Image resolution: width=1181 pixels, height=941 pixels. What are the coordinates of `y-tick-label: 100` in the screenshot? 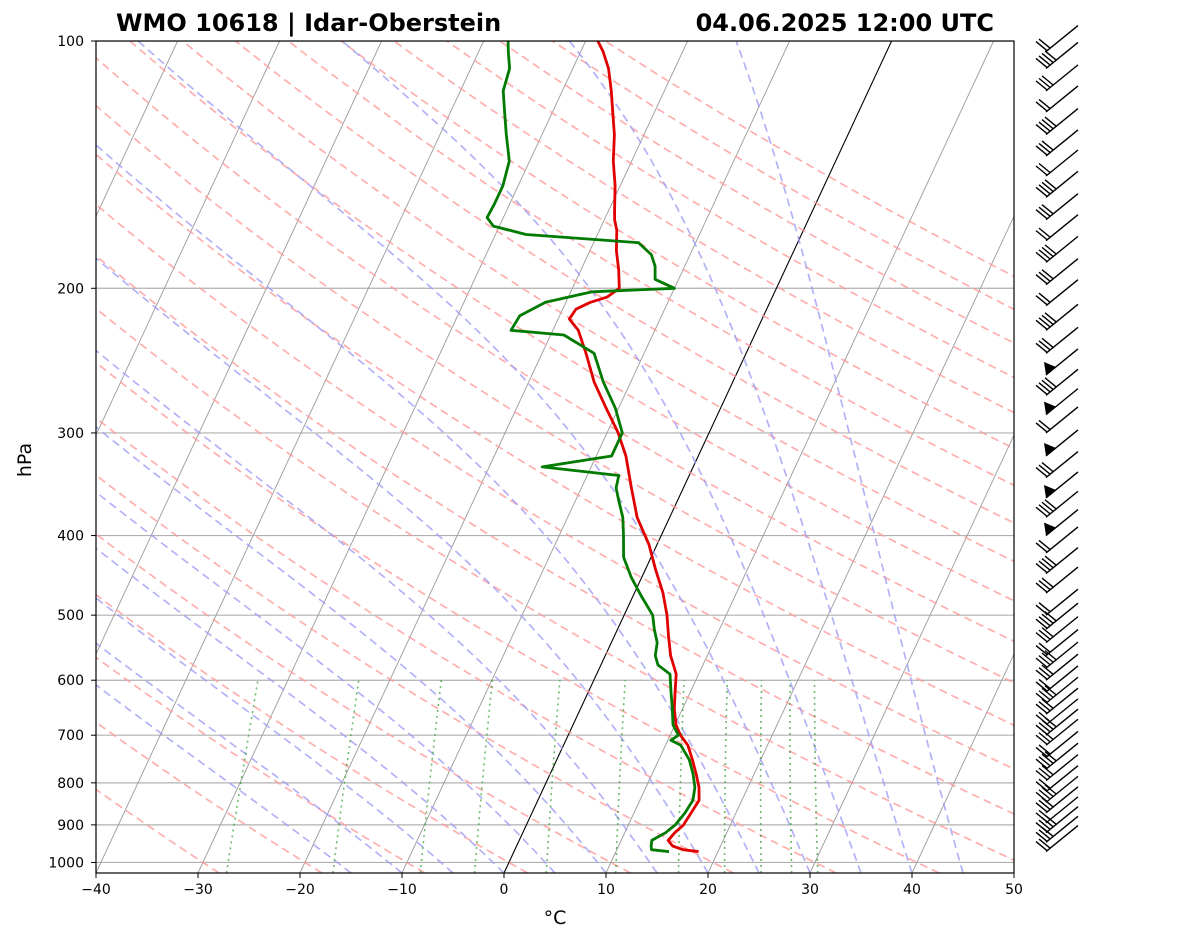 It's located at (70, 42).